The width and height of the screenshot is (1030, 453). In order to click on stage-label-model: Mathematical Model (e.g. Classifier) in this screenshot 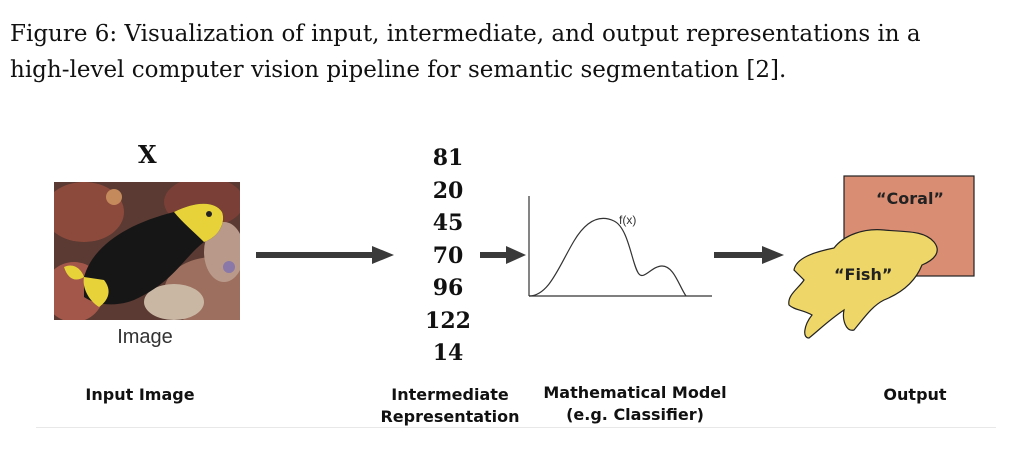, I will do `click(635, 403)`.